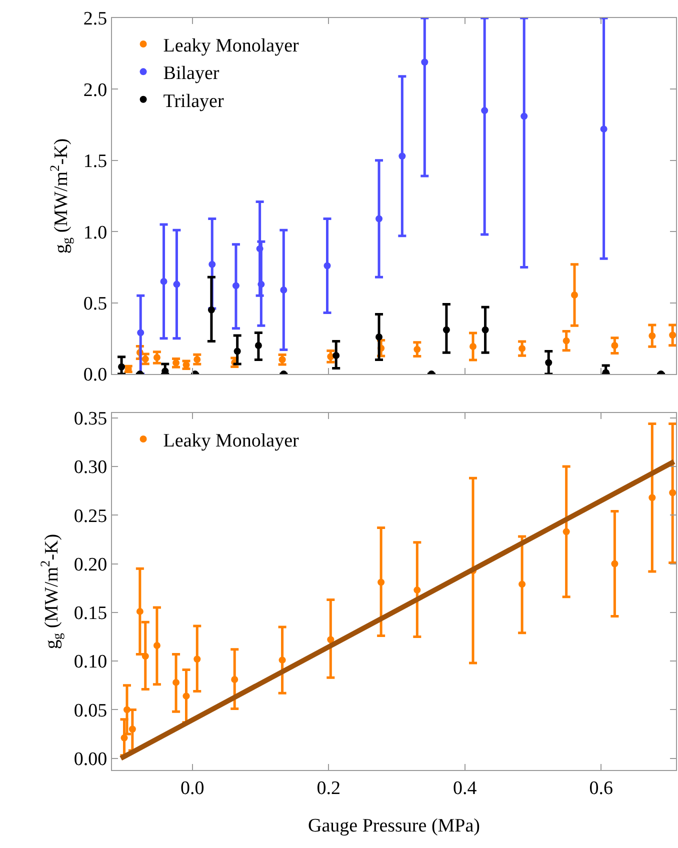 Image resolution: width=678 pixels, height=848 pixels. I want to click on x-tick-label: 0.0, so click(192, 788).